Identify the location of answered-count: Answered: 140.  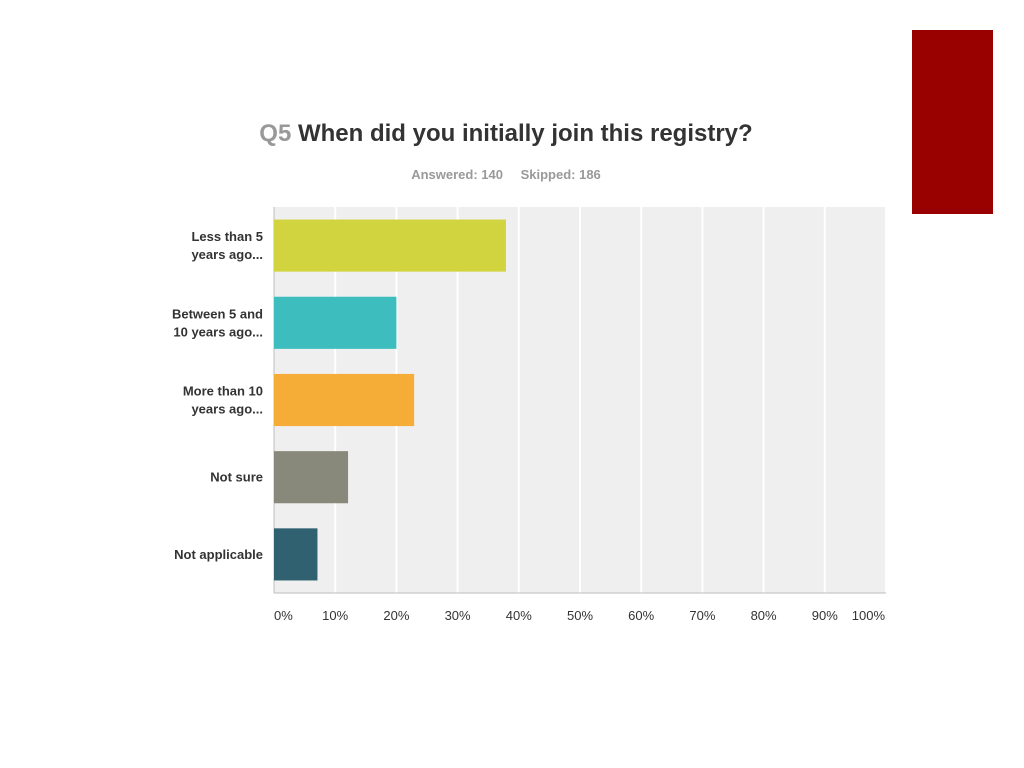
(457, 174).